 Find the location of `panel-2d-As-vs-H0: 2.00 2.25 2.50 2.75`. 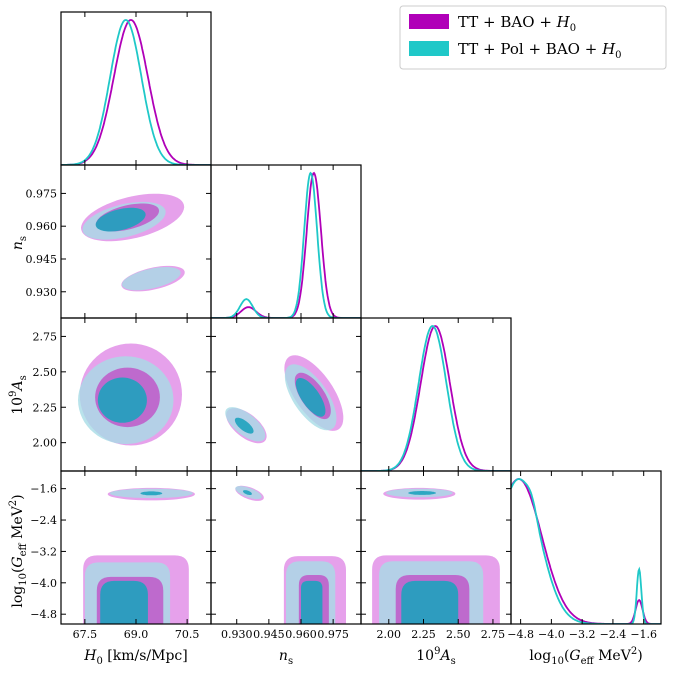

panel-2d-As-vs-H0: 2.00 2.25 2.50 2.75 is located at coordinates (122, 394).